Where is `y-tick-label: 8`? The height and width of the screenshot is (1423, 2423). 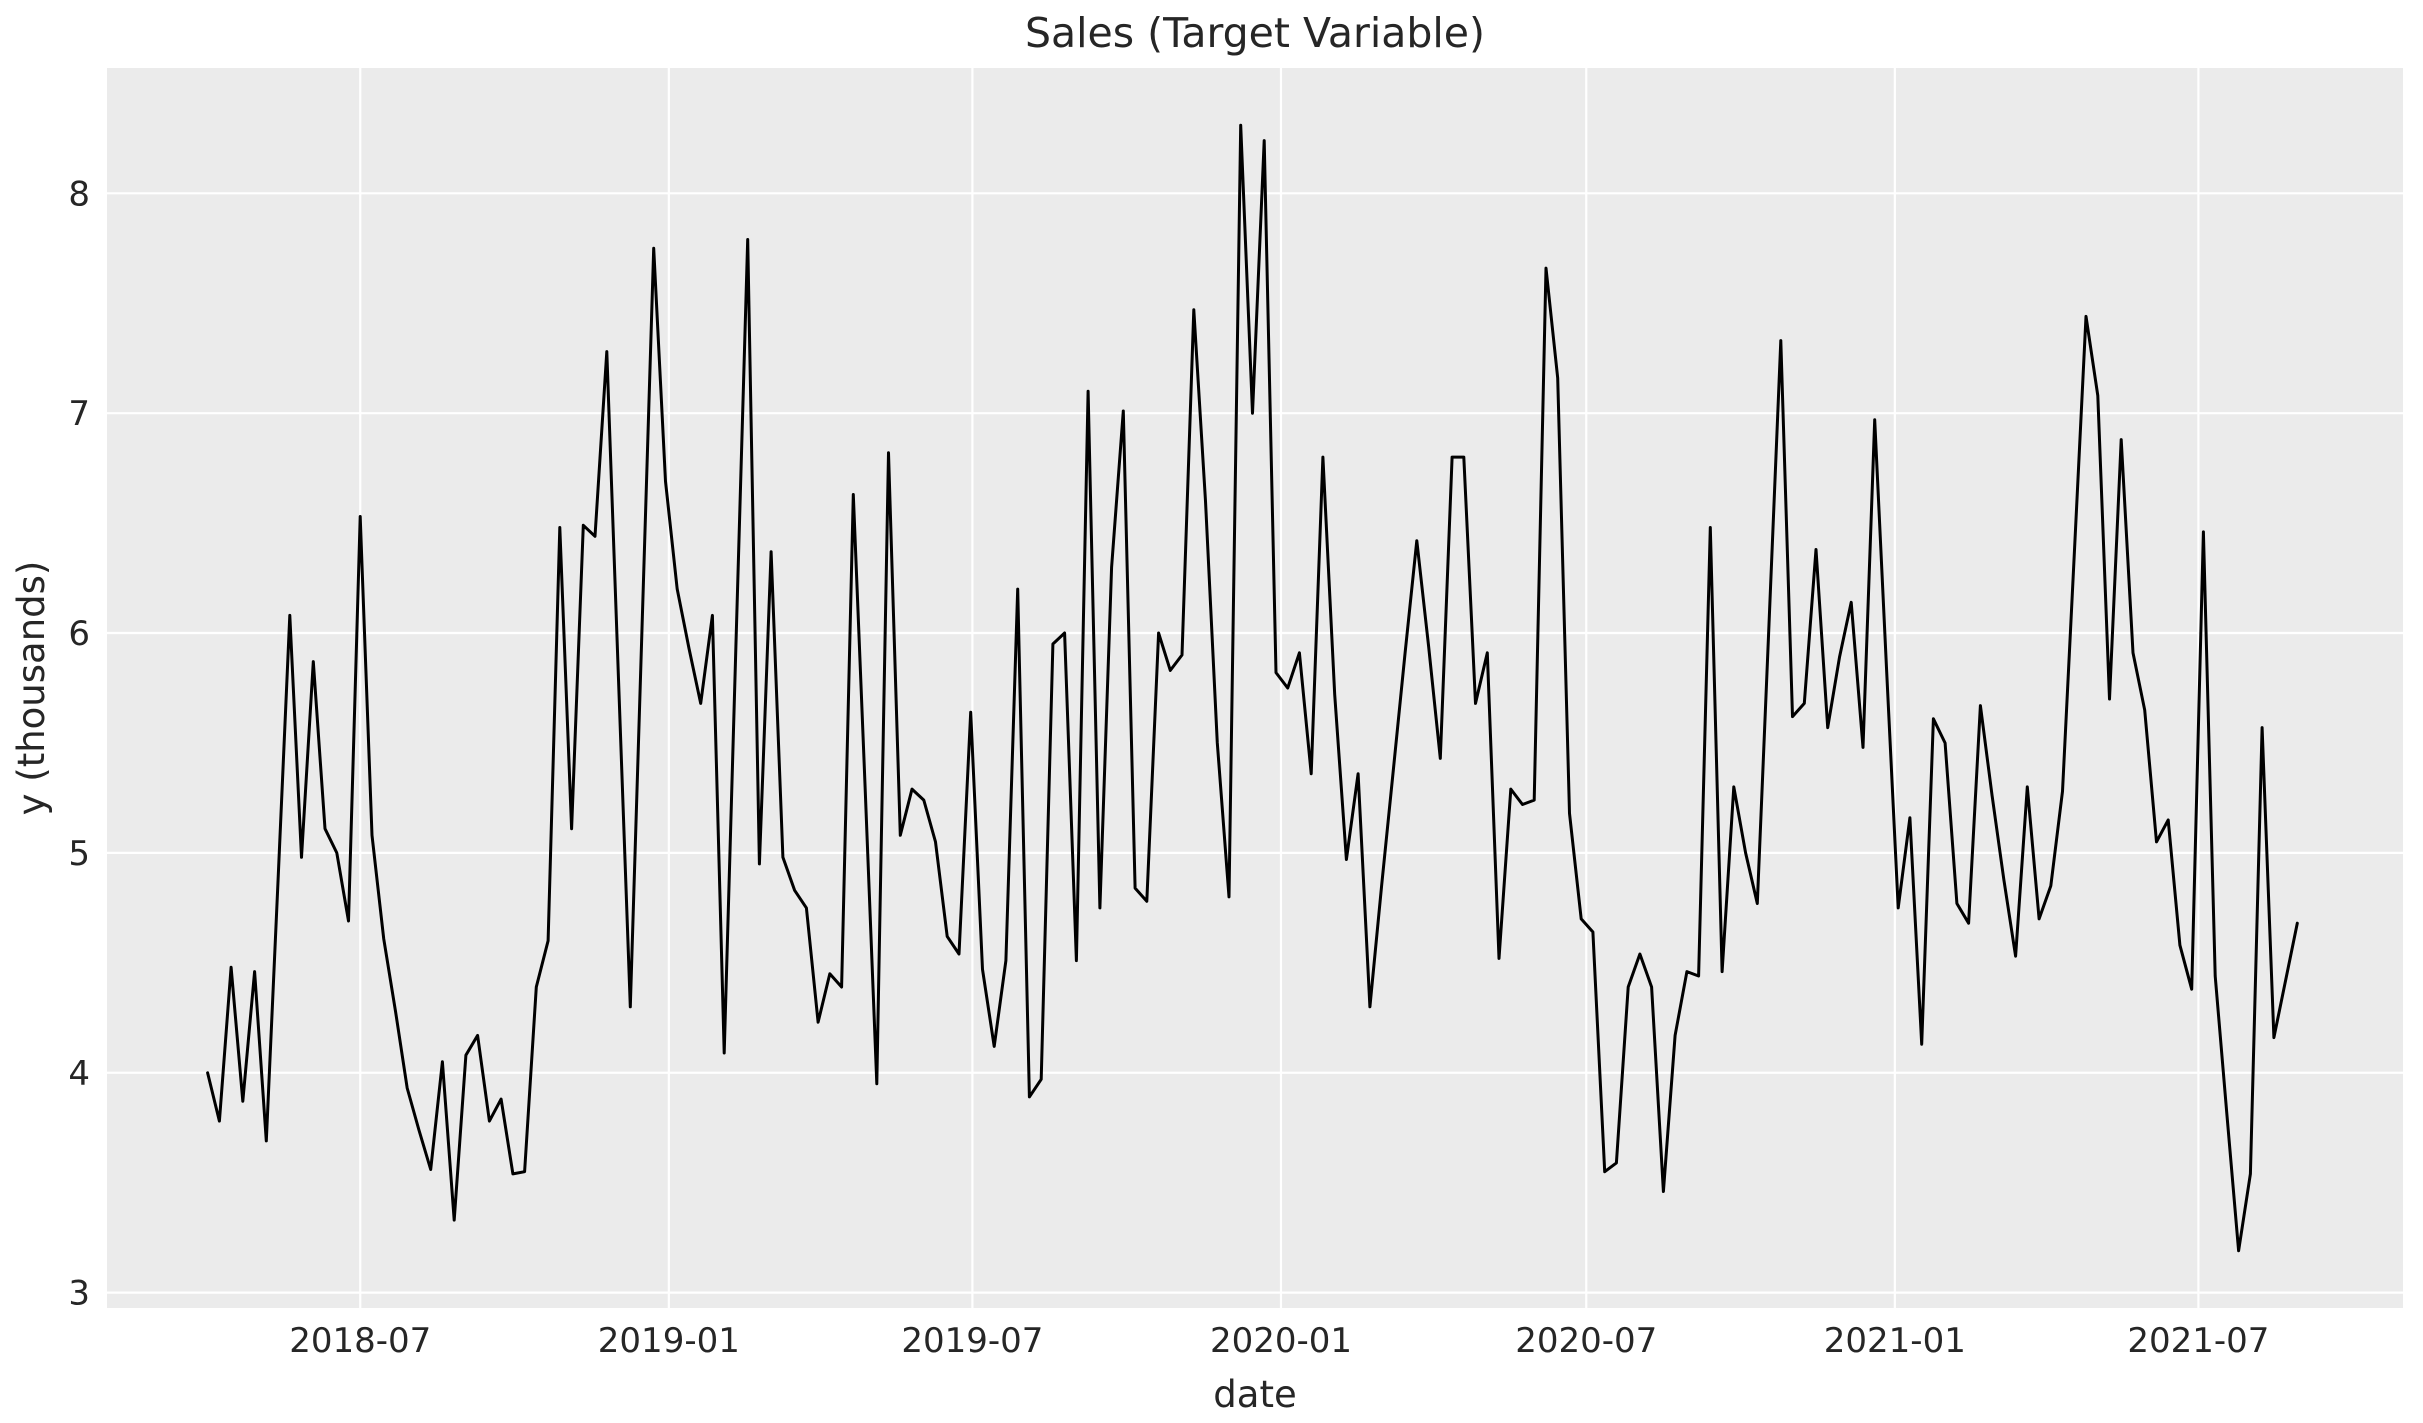
y-tick-label: 8 is located at coordinates (79, 194).